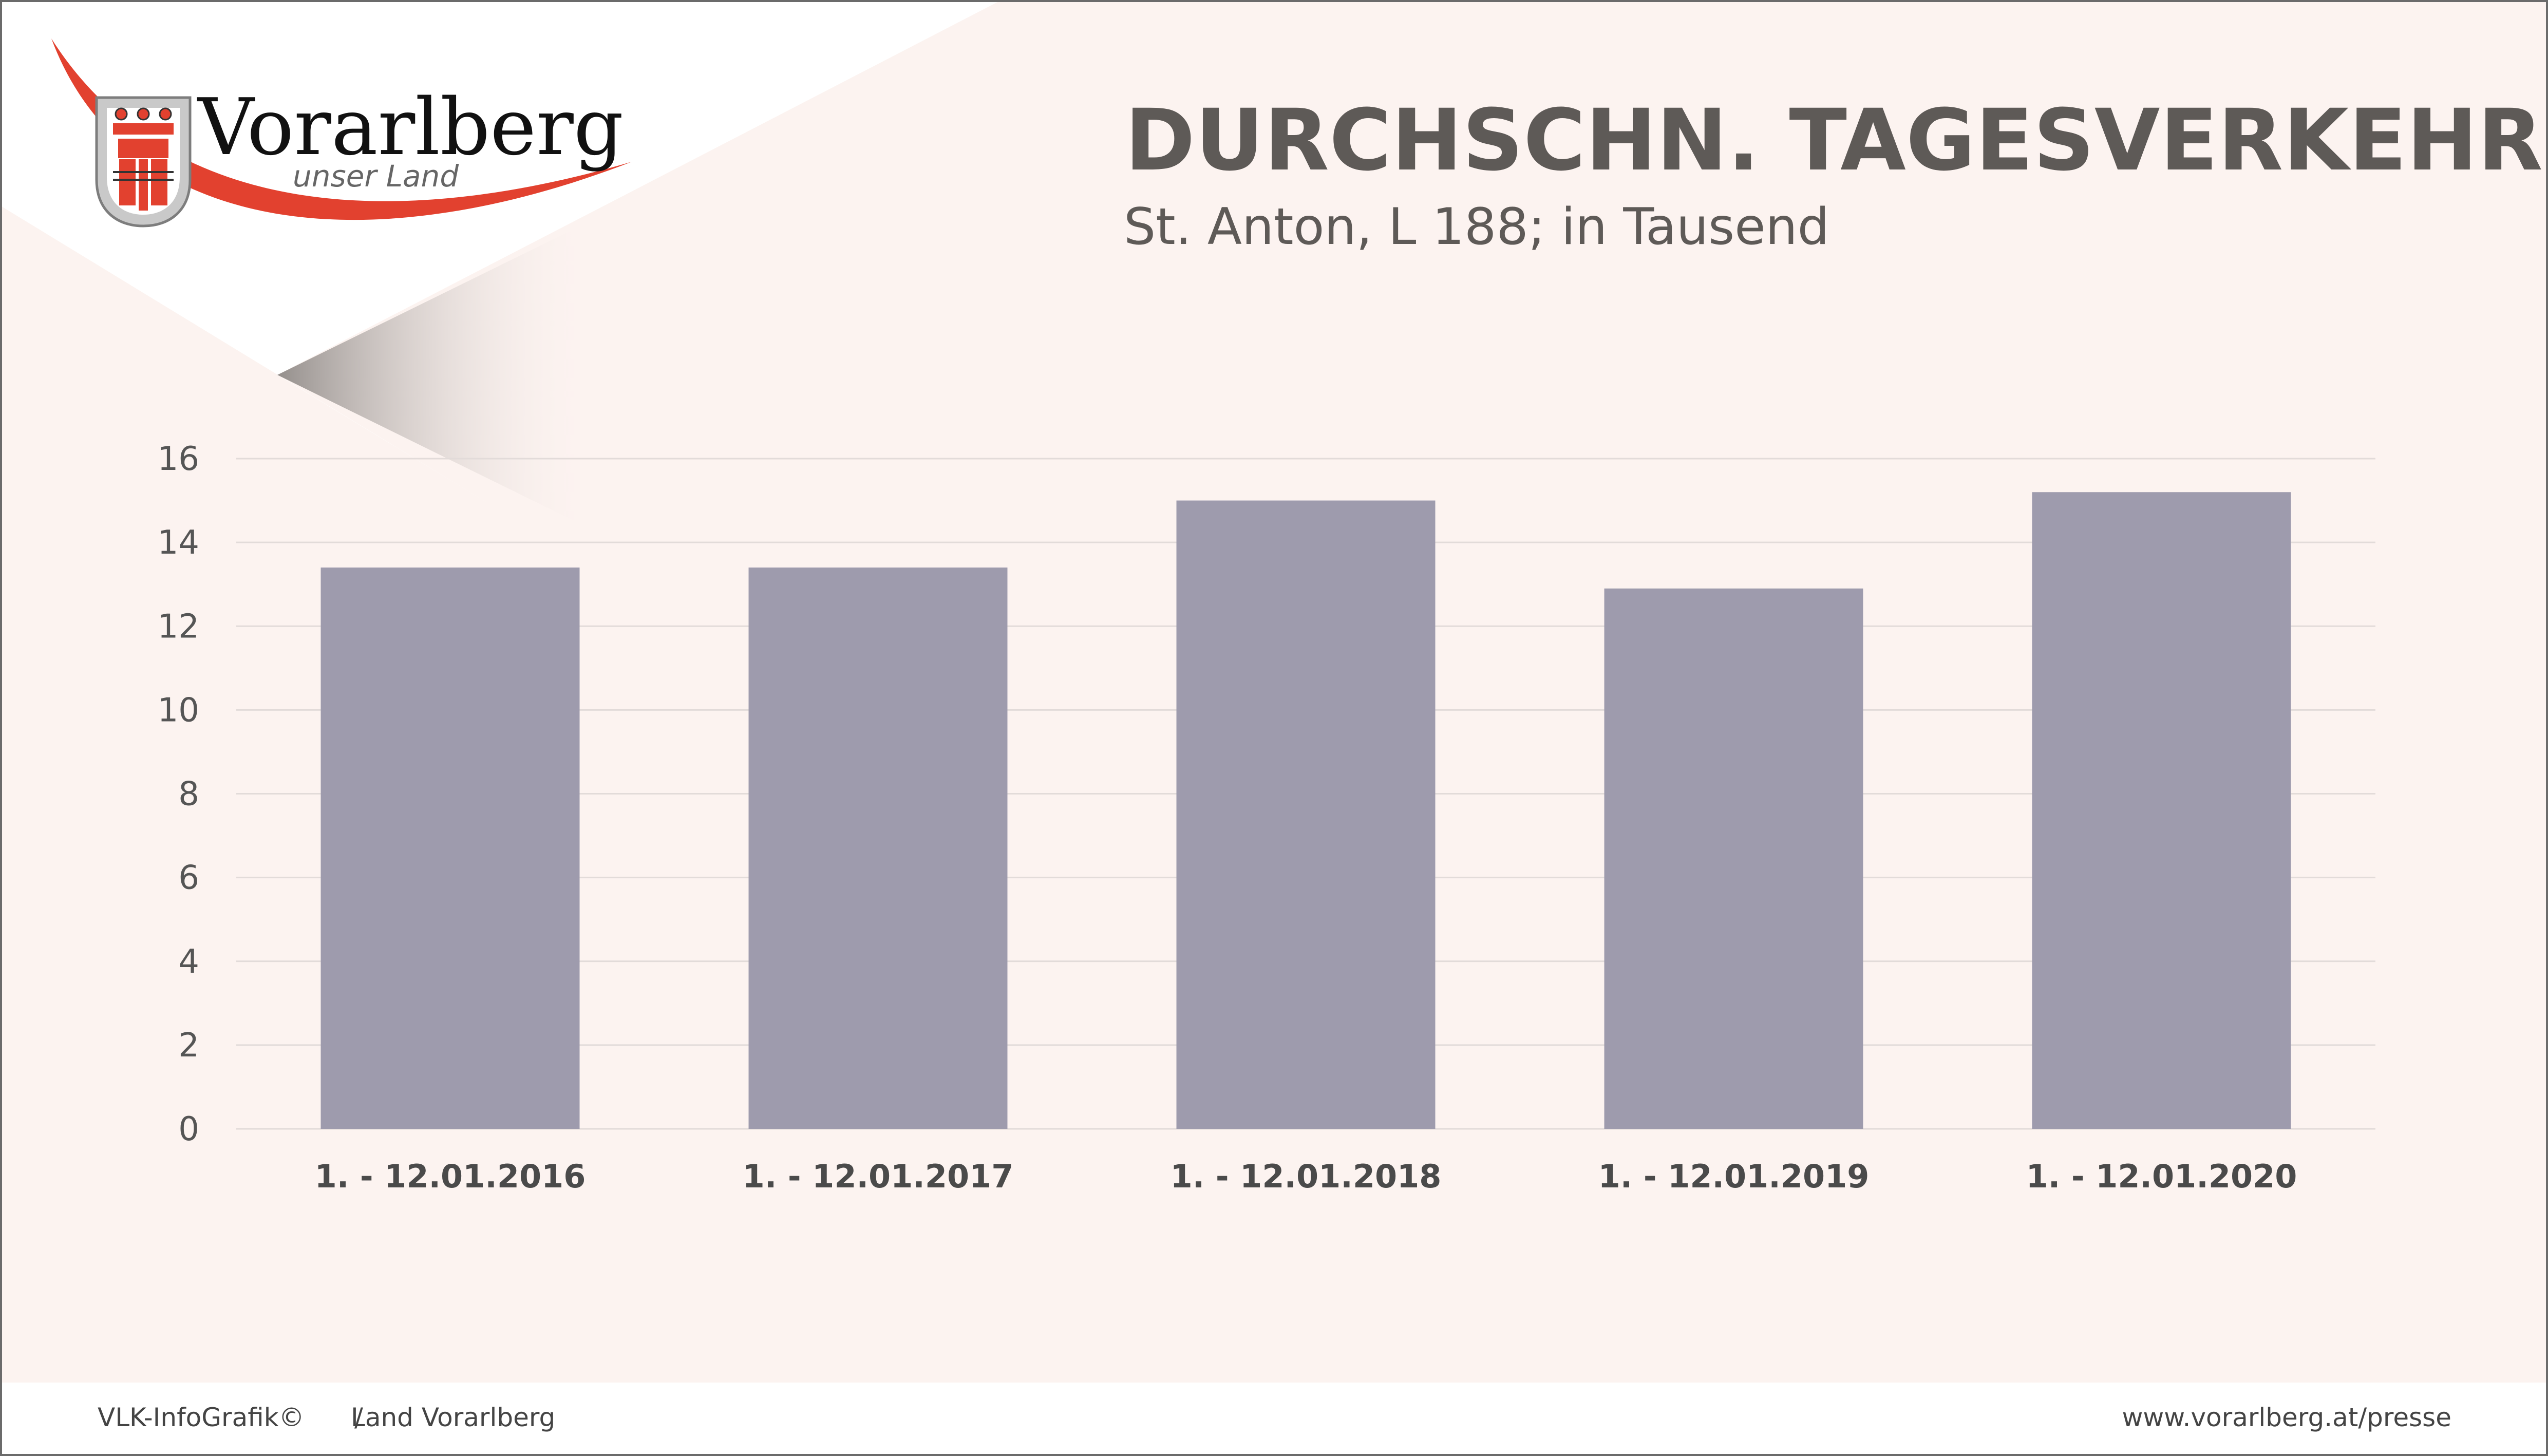 This screenshot has height=1456, width=2548. Describe the element at coordinates (410, 128) in the screenshot. I see `logo-wordmark: Vorarlberg` at that location.